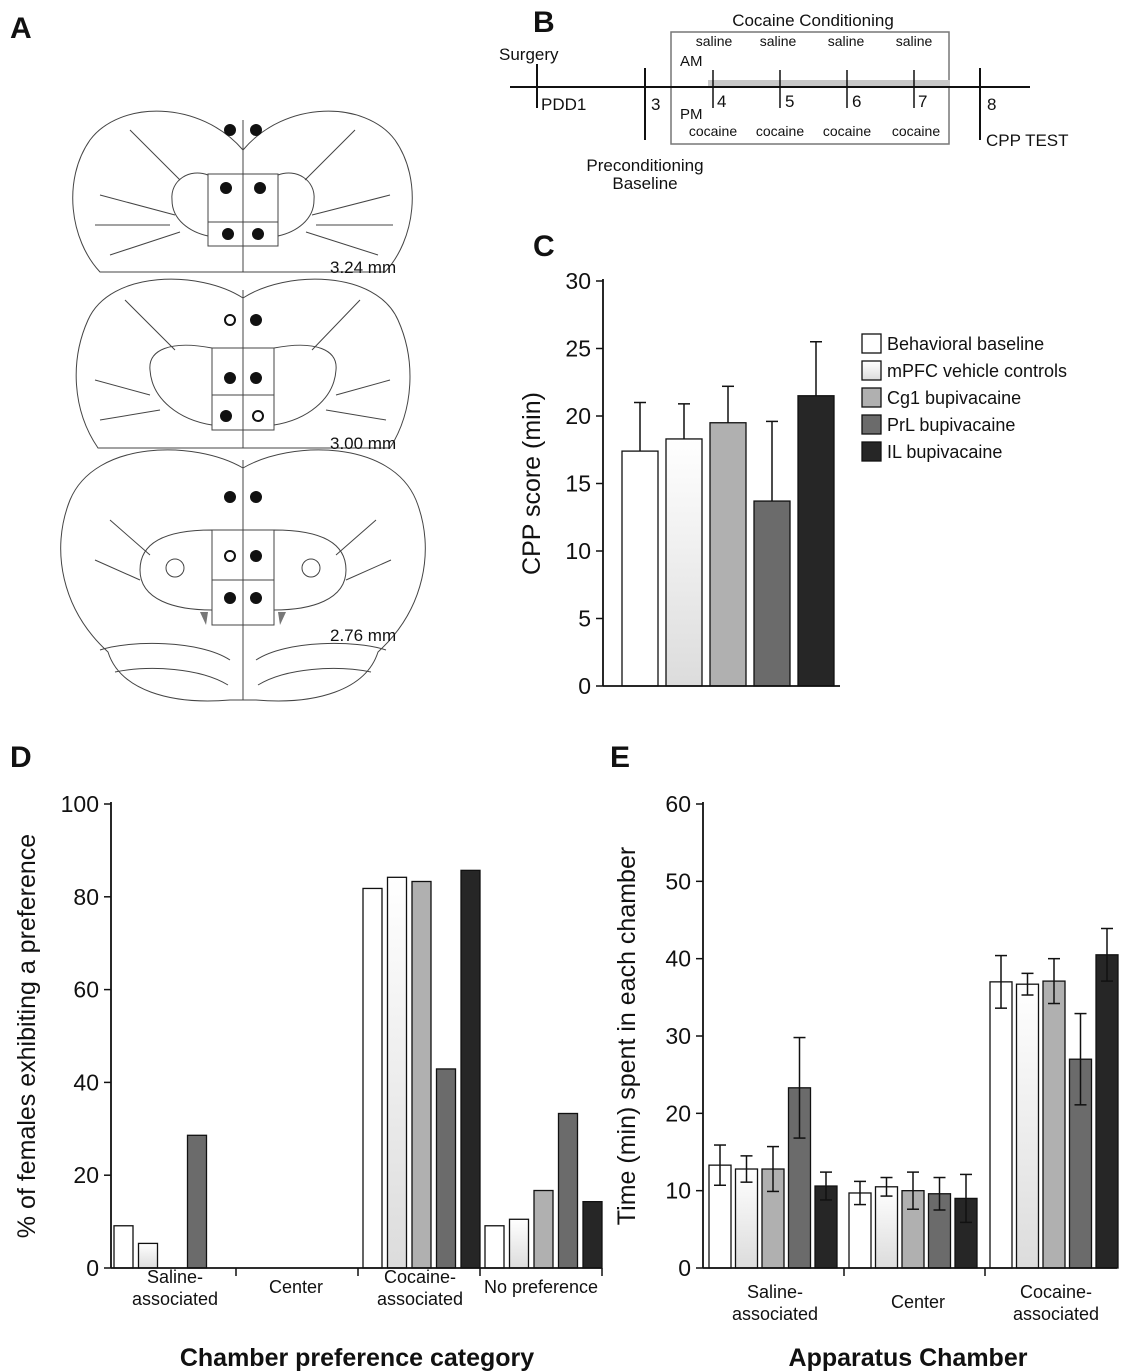 The width and height of the screenshot is (1125, 1372). Describe the element at coordinates (829, 83) in the screenshot. I see `conditioning-band` at that location.